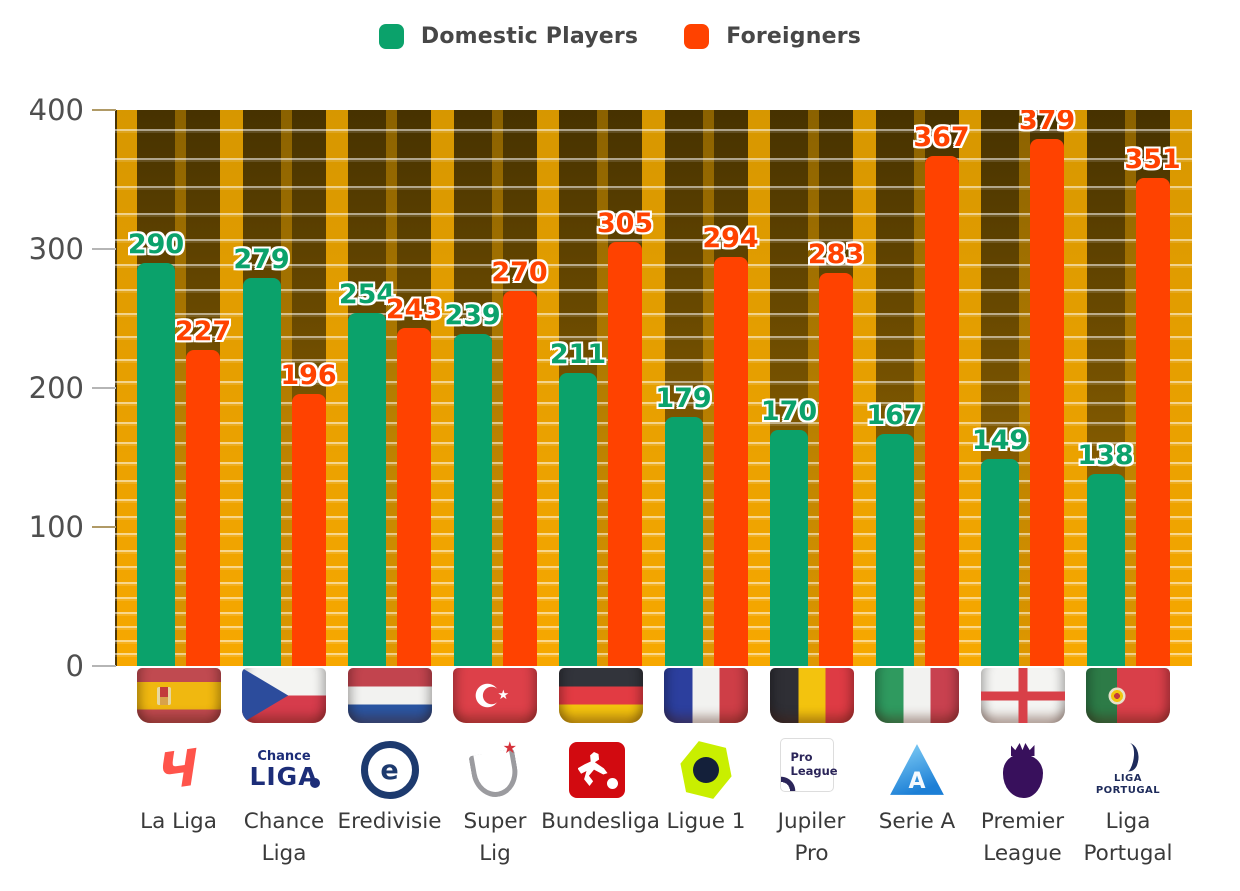 Image resolution: width=1240 pixels, height=891 pixels. What do you see at coordinates (178, 695) in the screenshot?
I see `spain-flag-icon` at bounding box center [178, 695].